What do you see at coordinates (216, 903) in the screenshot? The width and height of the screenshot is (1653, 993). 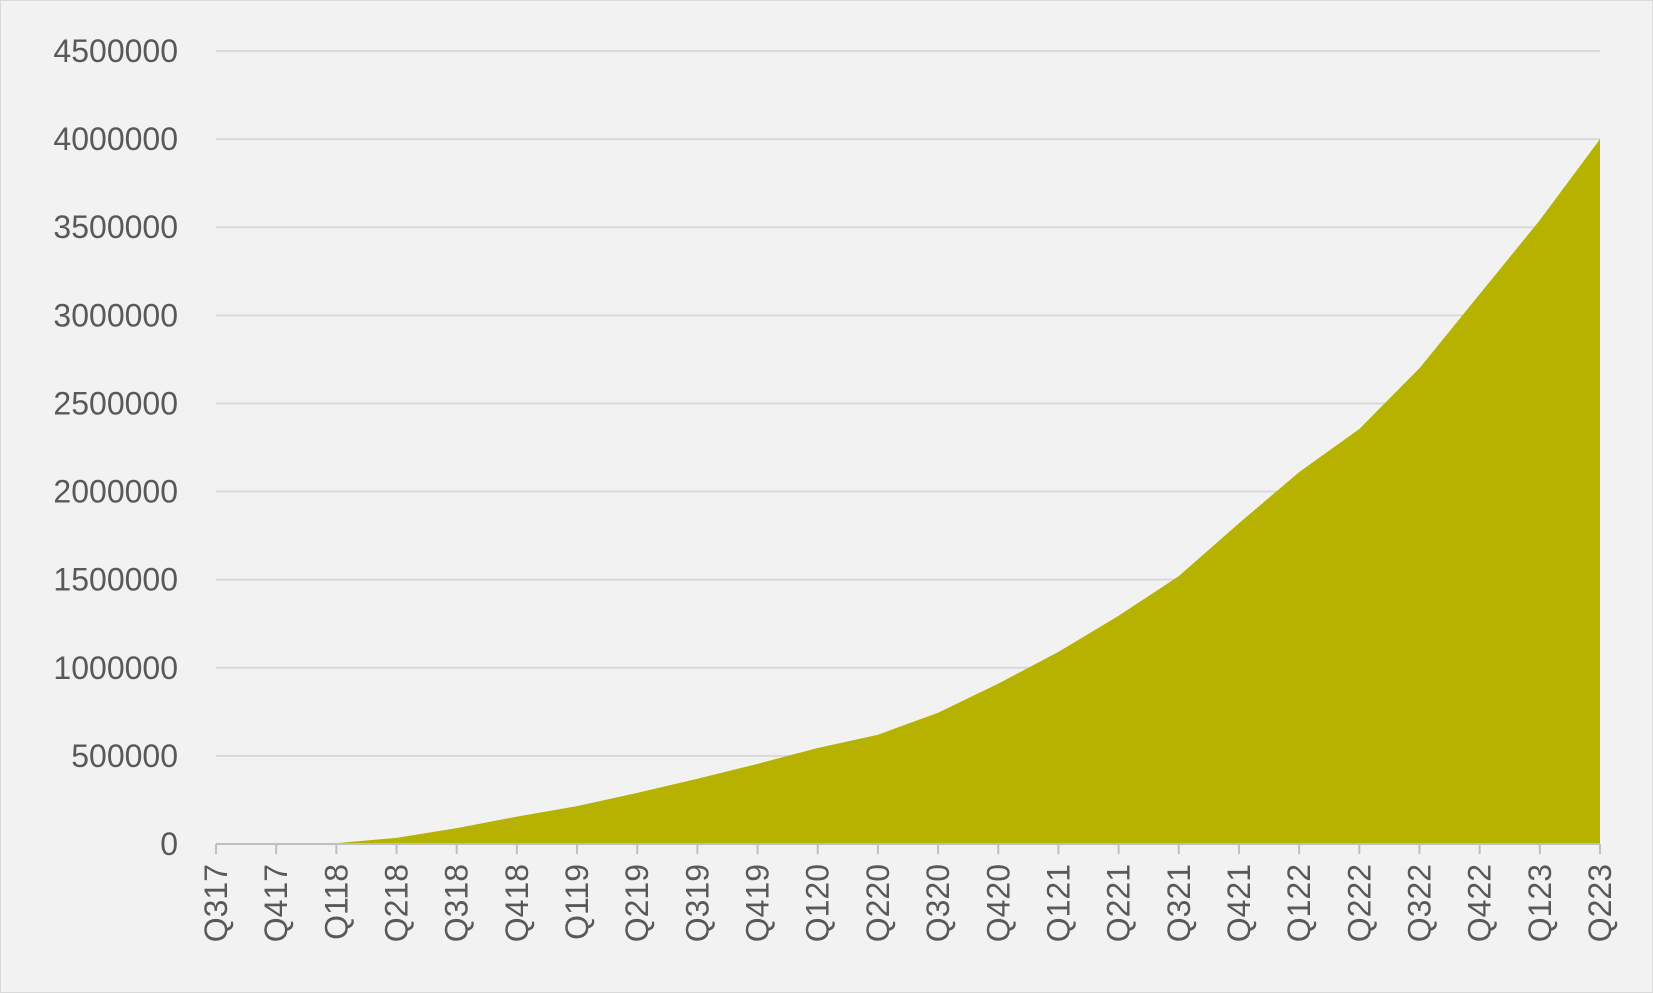 I see `x-tick-label: Q317` at bounding box center [216, 903].